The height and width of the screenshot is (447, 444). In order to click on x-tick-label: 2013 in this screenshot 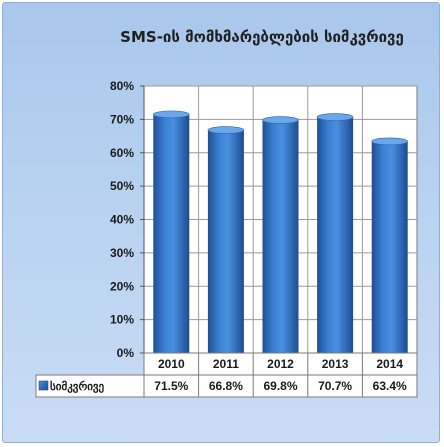, I will do `click(335, 364)`.